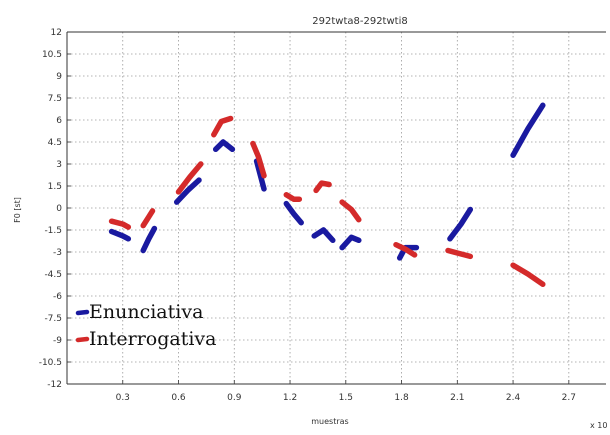 Image resolution: width=610 pixels, height=435 pixels. What do you see at coordinates (59, 209) in the screenshot?
I see `y-tick-label: 0` at bounding box center [59, 209].